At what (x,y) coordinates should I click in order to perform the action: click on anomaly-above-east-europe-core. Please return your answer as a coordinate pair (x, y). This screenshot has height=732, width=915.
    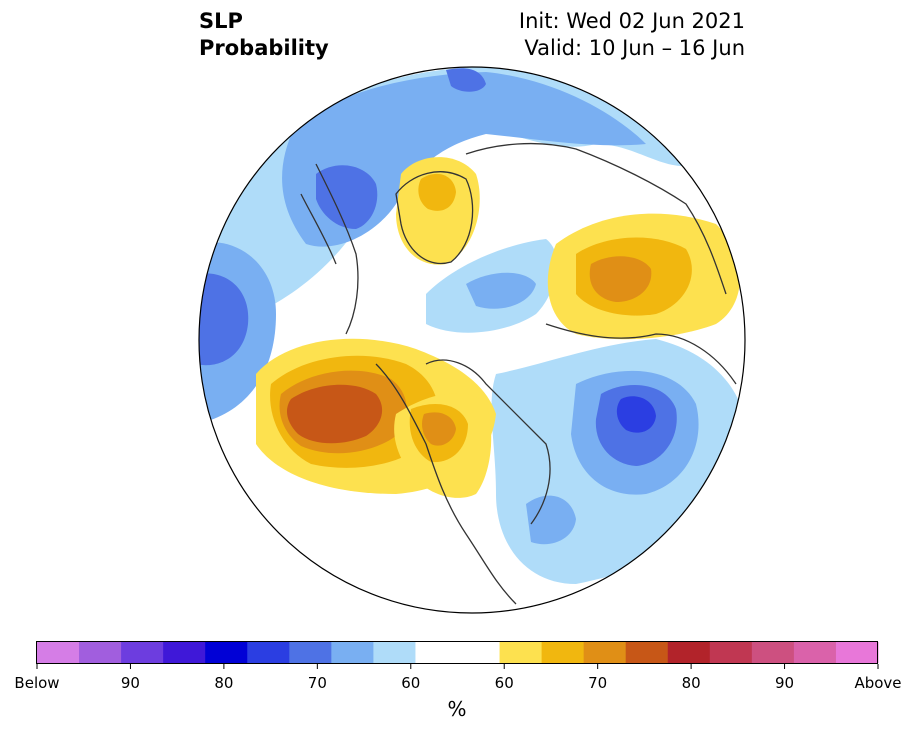
    Looking at the image, I should click on (620, 279).